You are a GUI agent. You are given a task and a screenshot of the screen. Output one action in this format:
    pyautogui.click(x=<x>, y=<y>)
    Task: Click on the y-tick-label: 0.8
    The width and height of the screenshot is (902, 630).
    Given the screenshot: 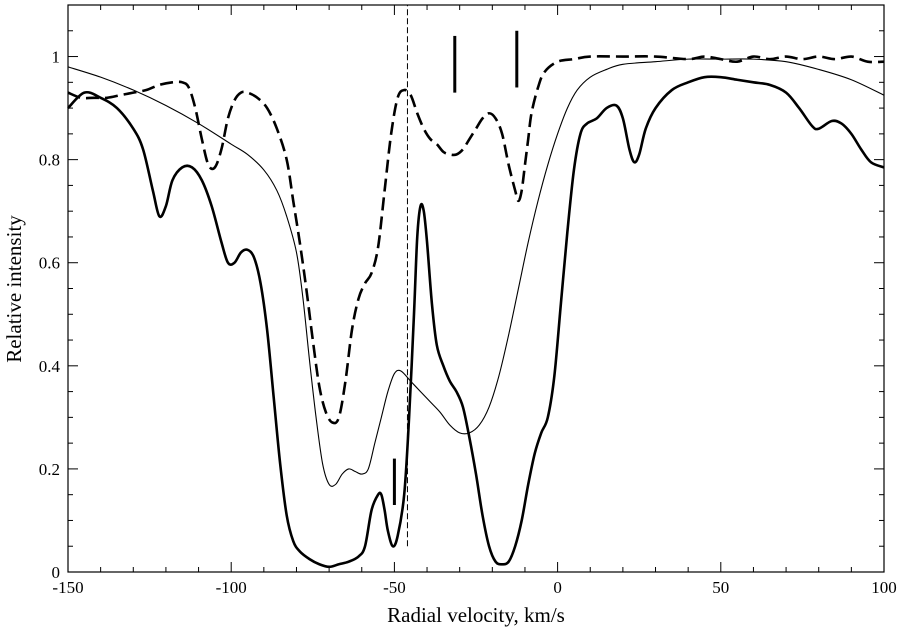 What is the action you would take?
    pyautogui.click(x=49, y=160)
    